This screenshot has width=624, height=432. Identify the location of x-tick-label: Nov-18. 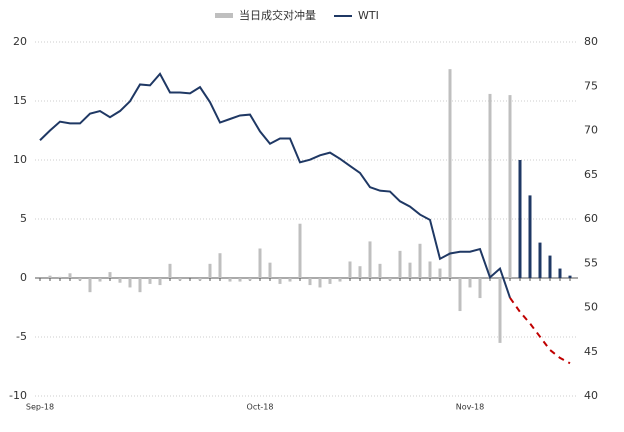
(470, 407).